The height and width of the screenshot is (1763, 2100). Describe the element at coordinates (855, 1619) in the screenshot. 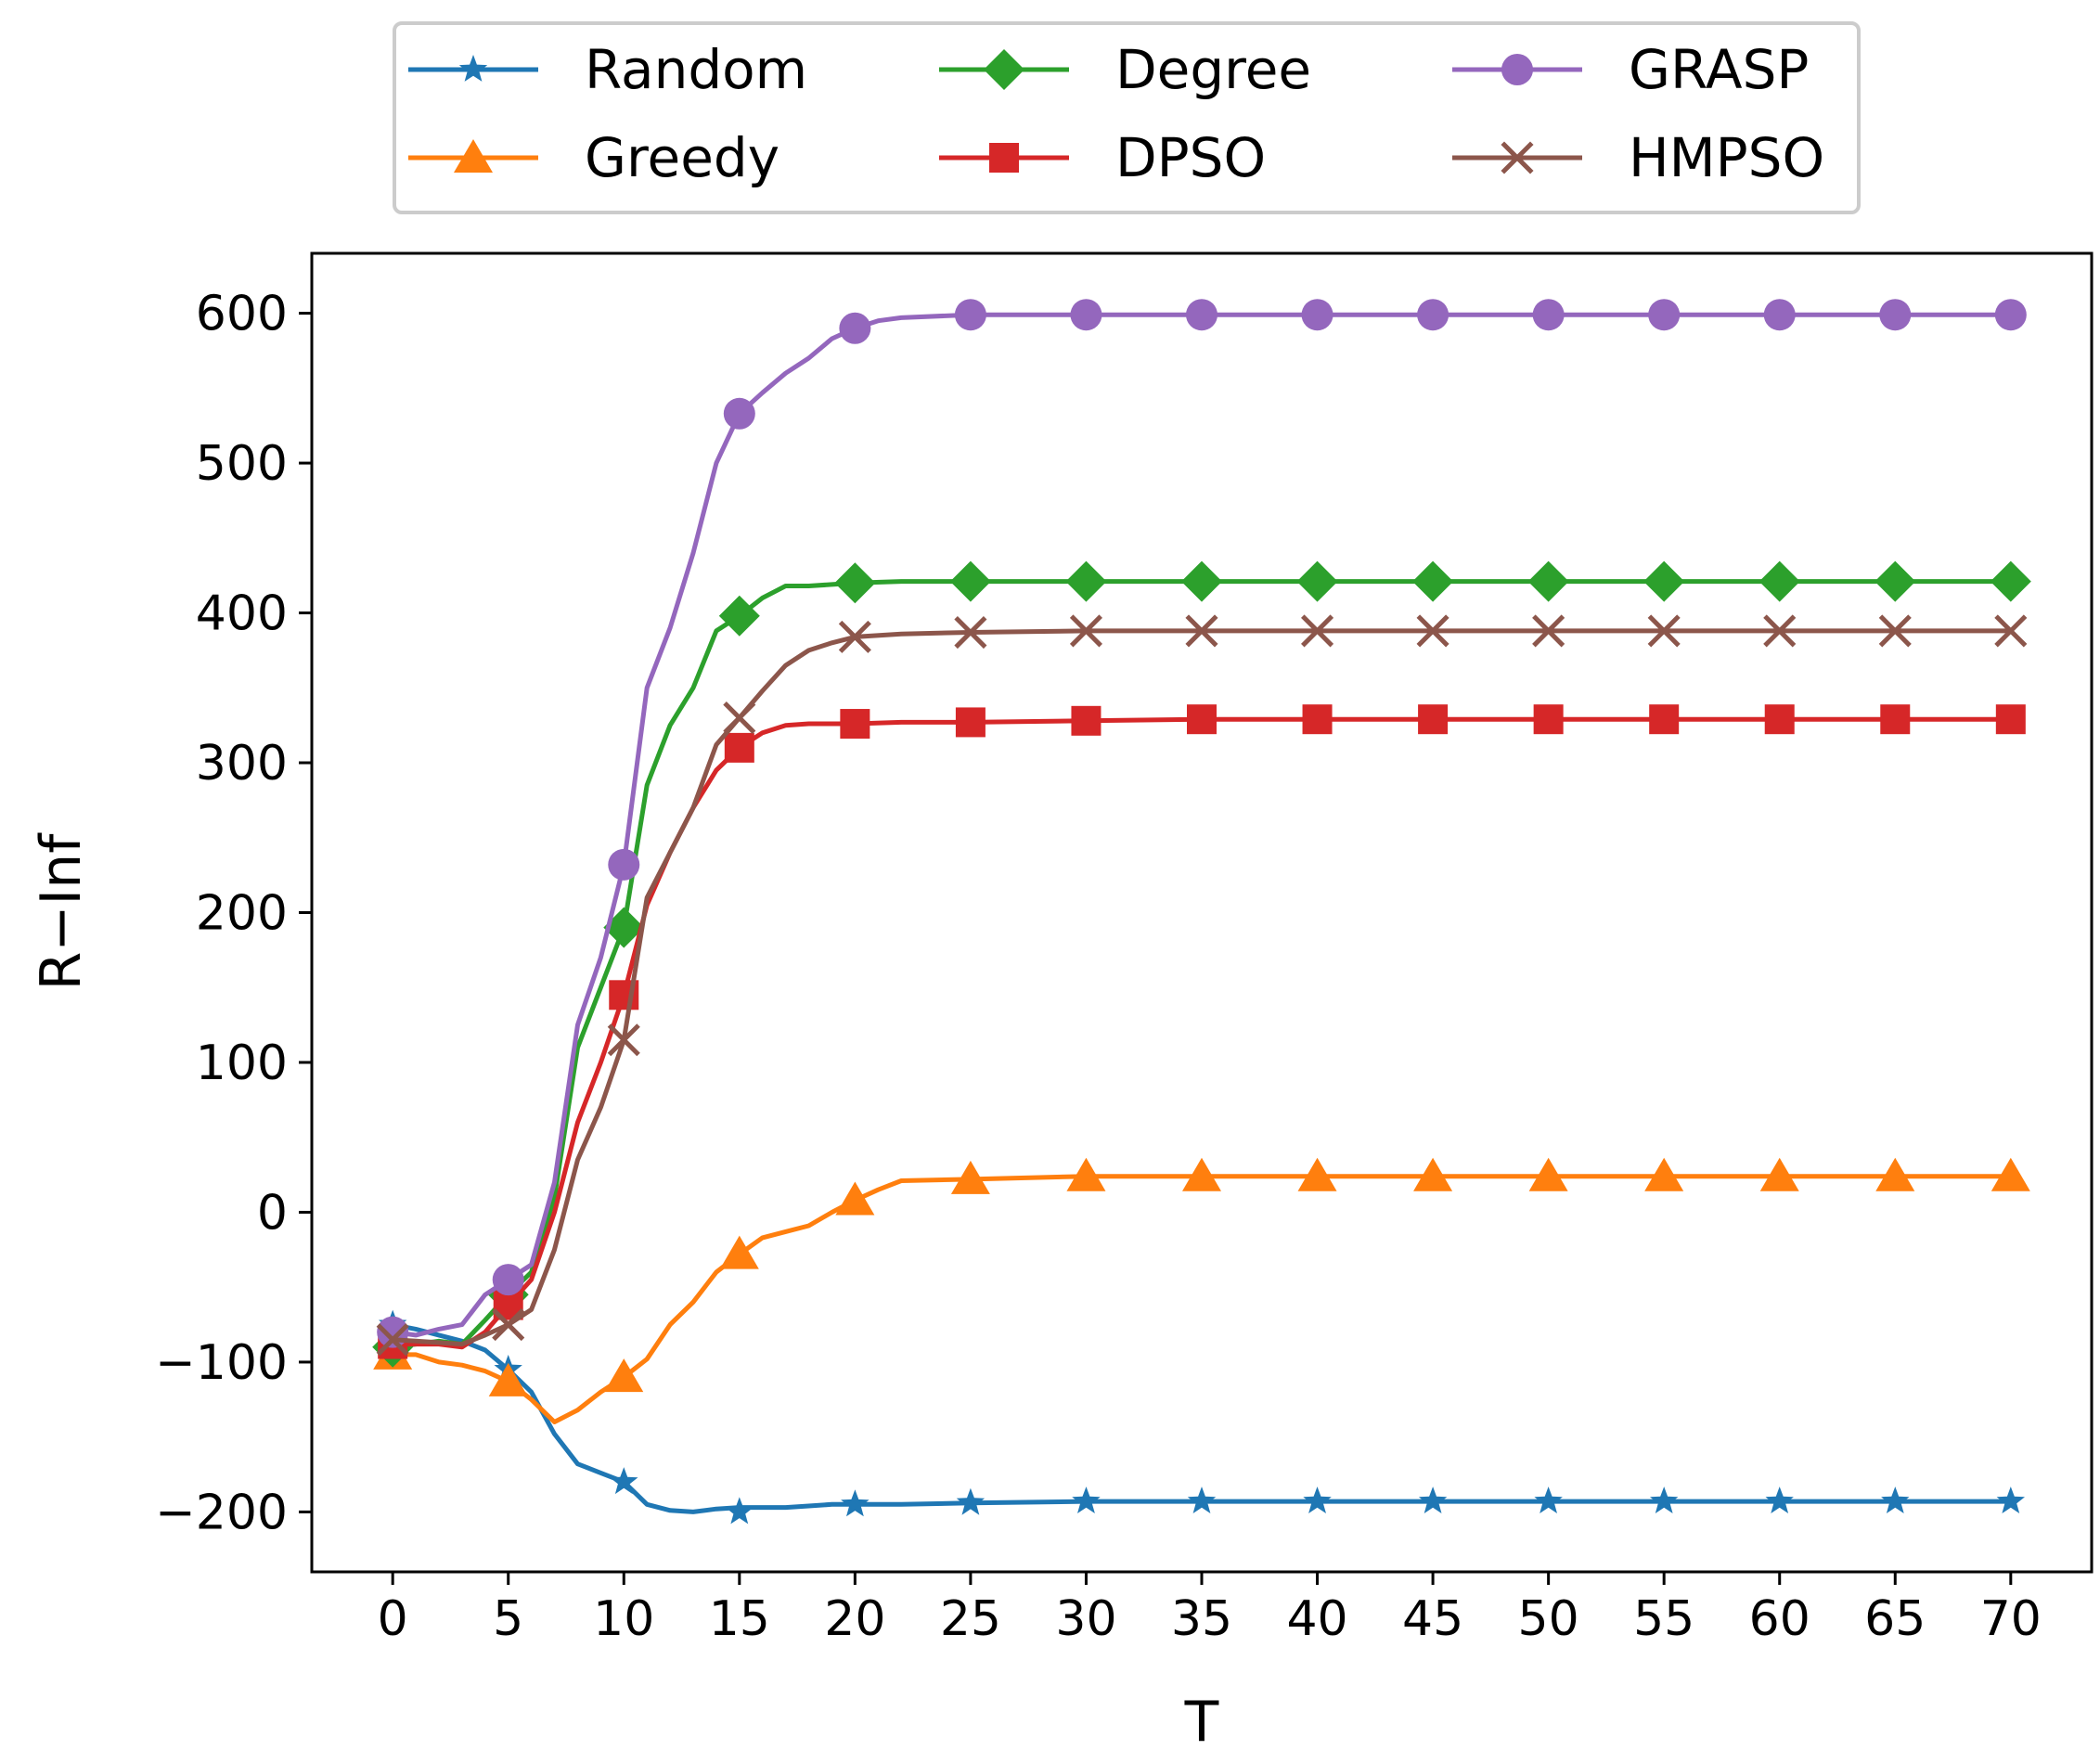

I see `x-tick-label: 20` at that location.